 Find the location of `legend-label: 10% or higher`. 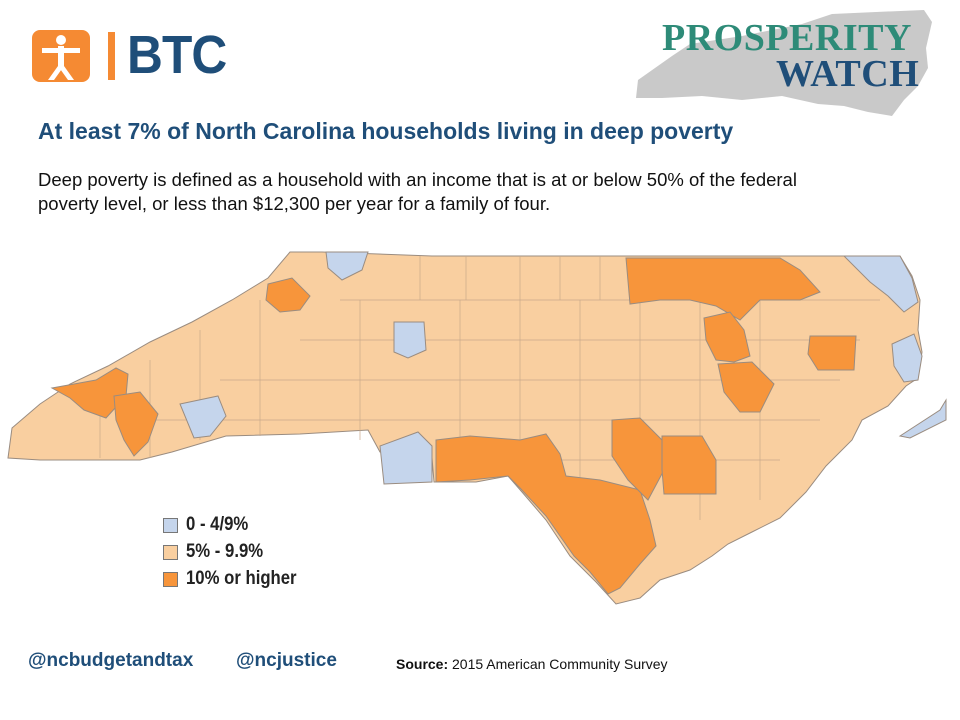

legend-label: 10% or higher is located at coordinates (241, 578).